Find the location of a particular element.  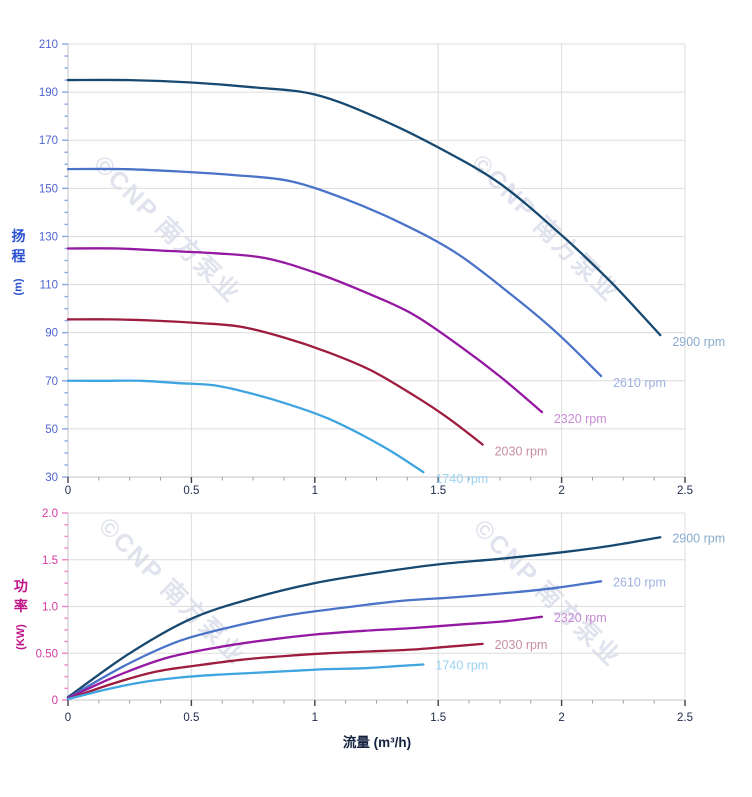

y-tick-label: 0.50 is located at coordinates (47, 654).